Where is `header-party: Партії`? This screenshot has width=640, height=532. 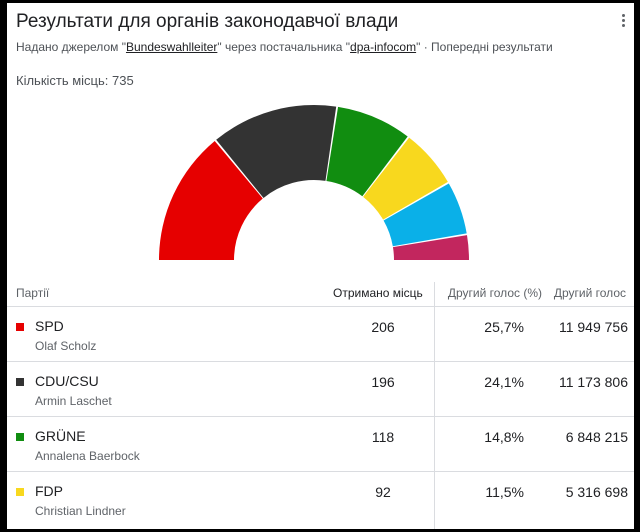 header-party: Партії is located at coordinates (33, 293).